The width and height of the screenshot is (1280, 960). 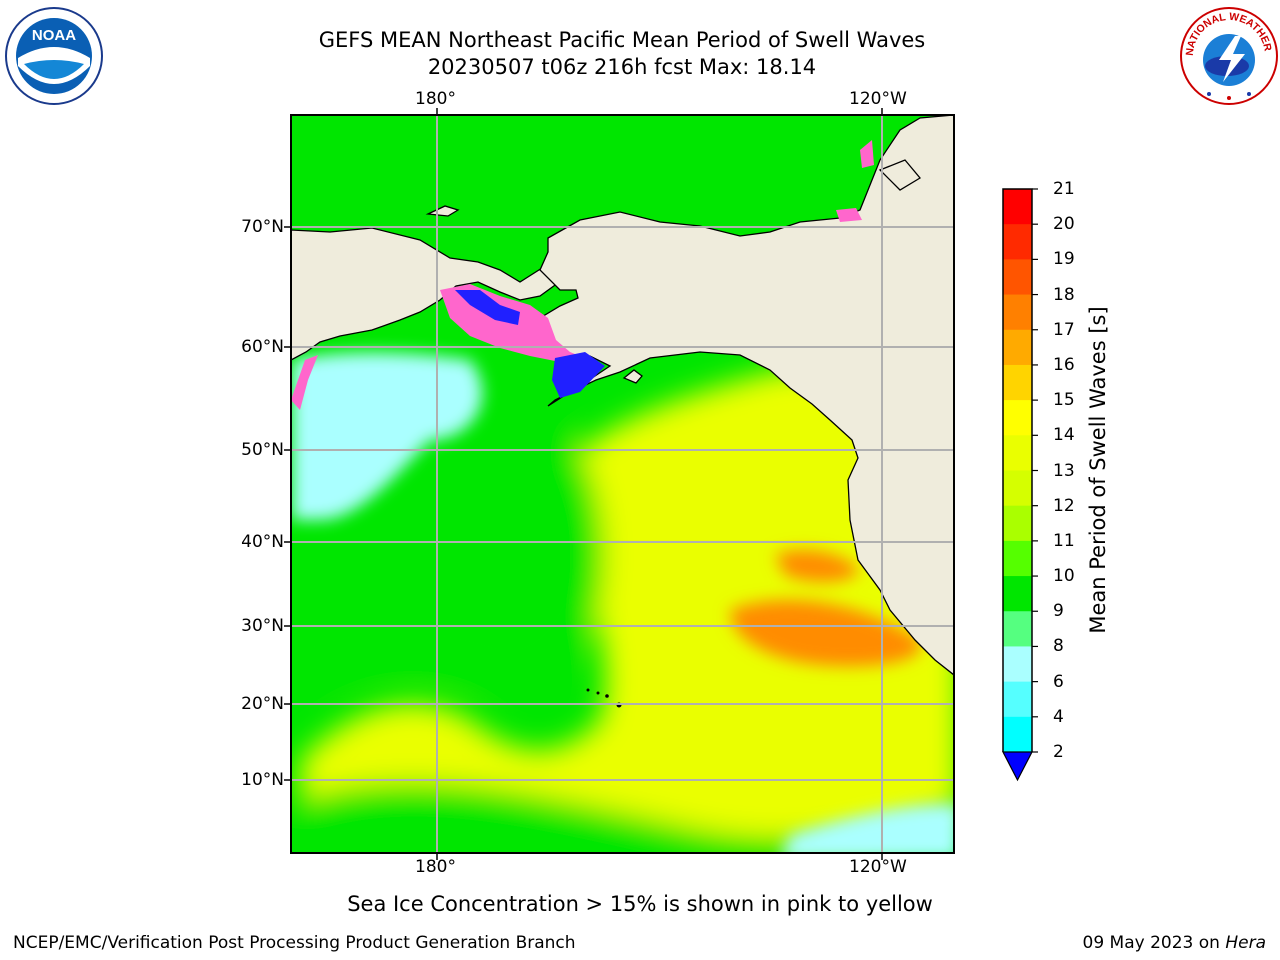 I want to click on colorbar-tick-label: 12, so click(x=1064, y=505).